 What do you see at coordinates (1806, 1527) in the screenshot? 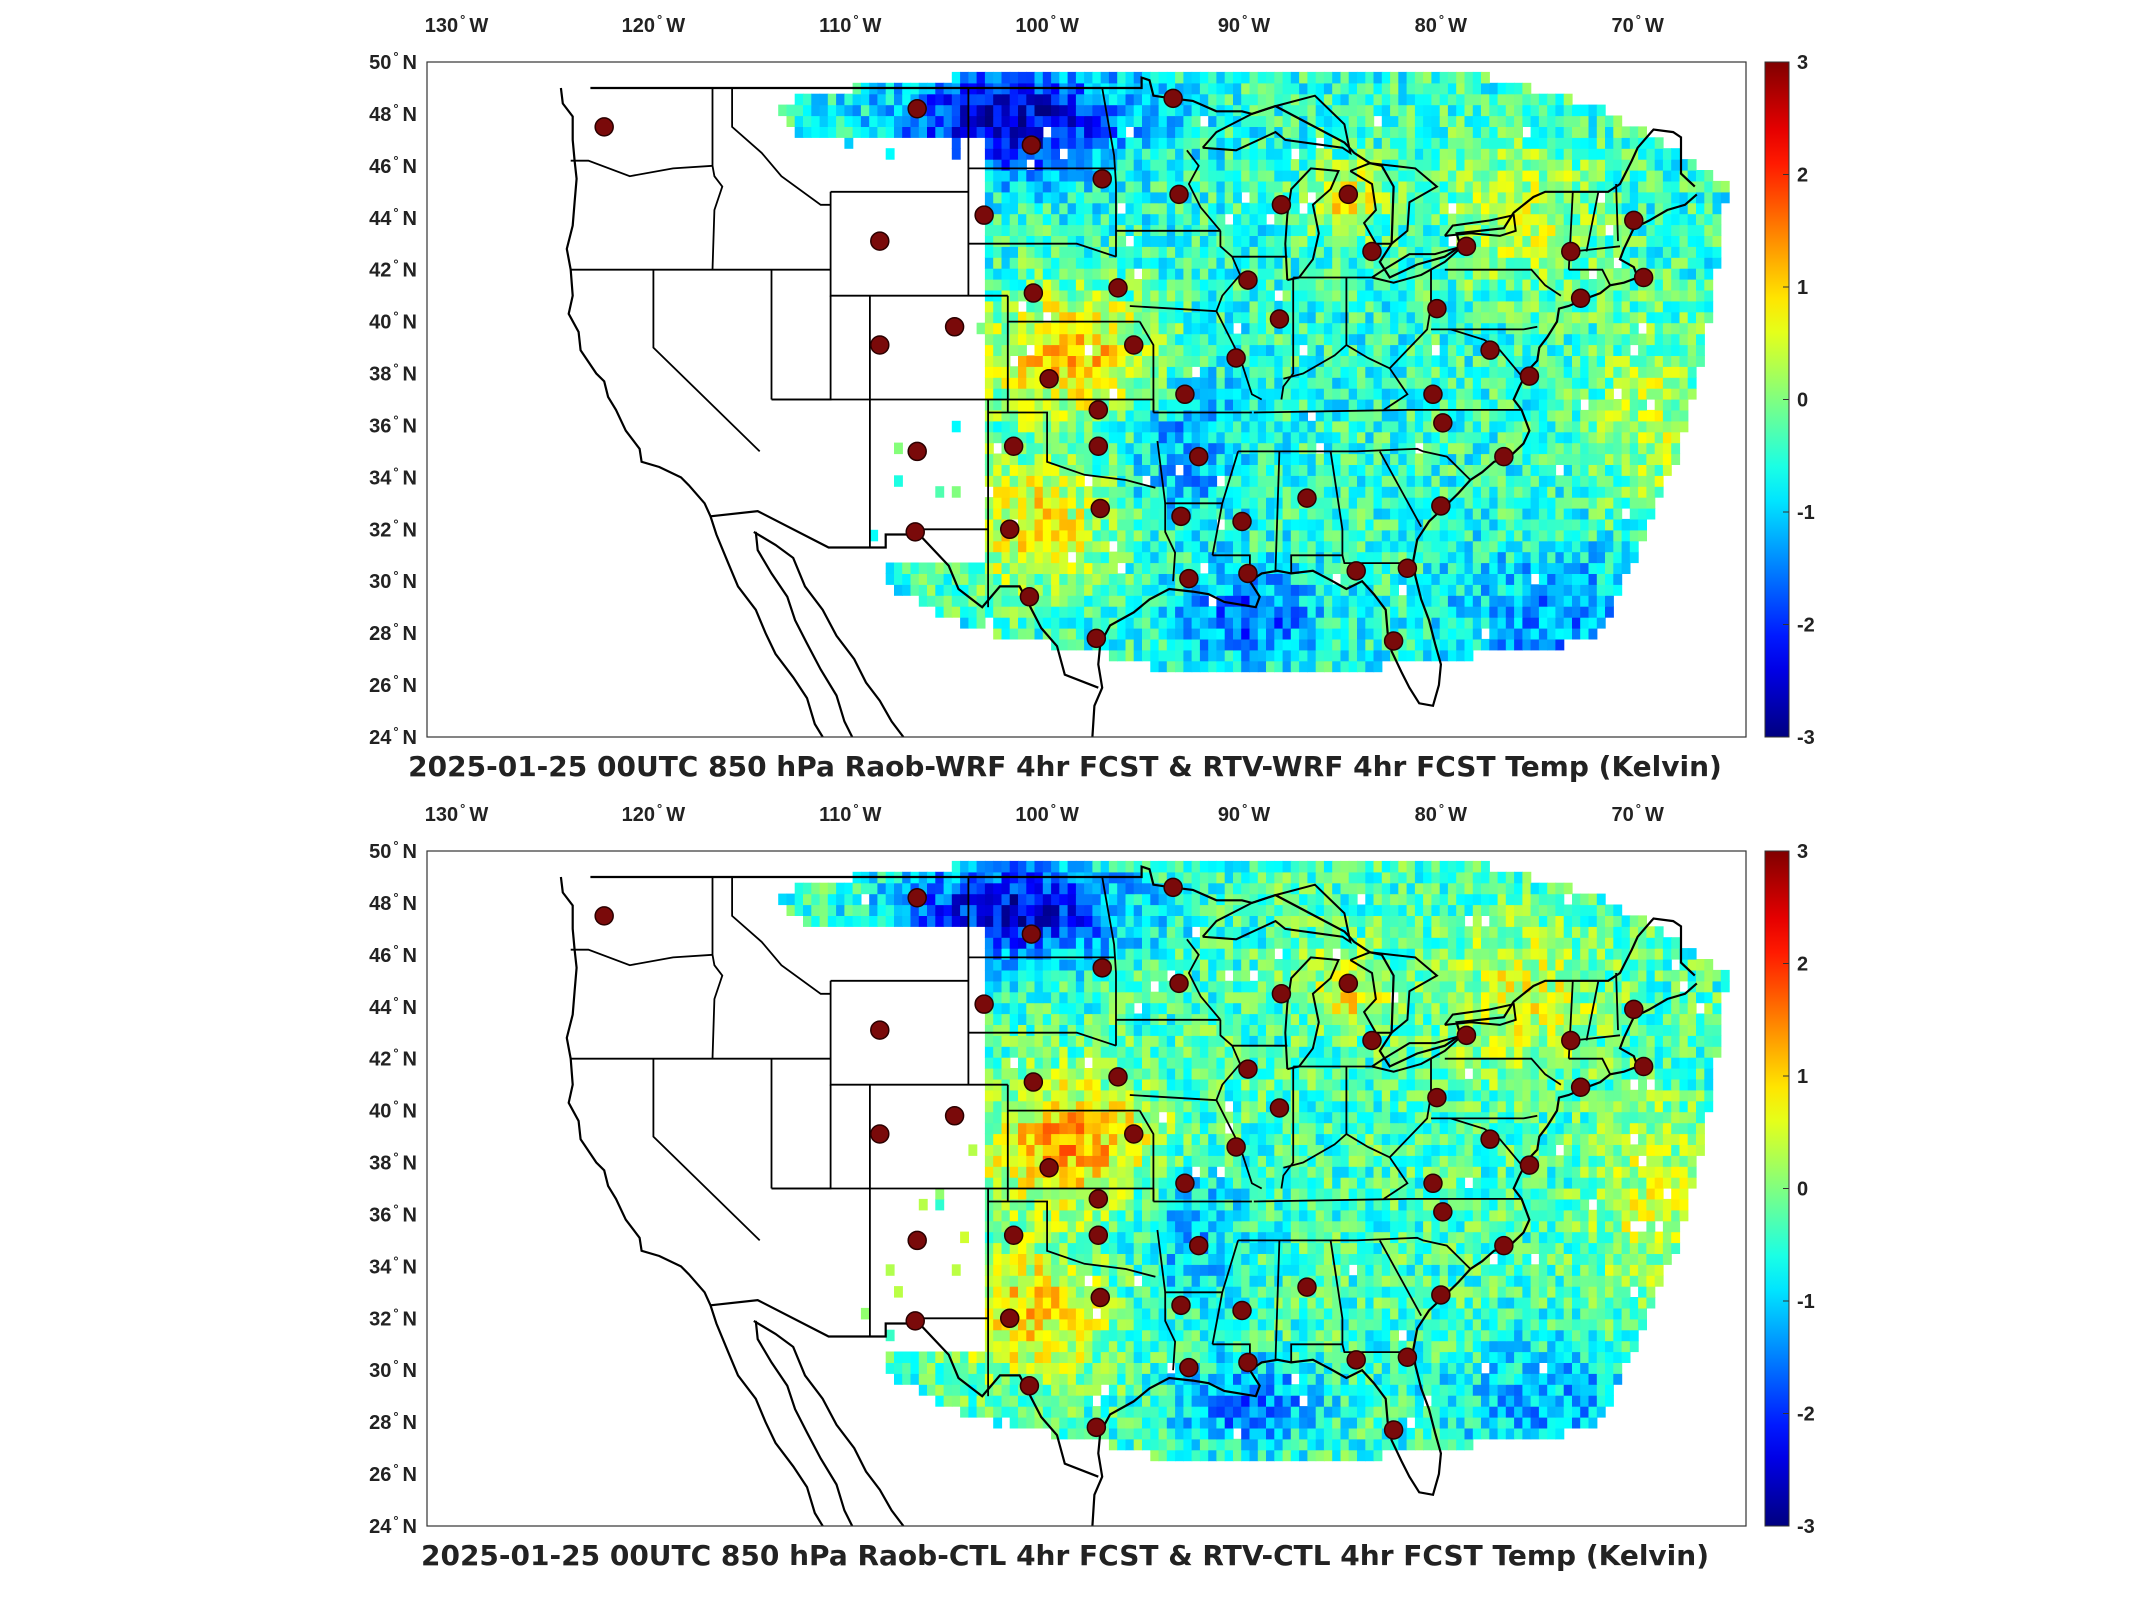
I see `colorbar-tick-label: -3` at bounding box center [1806, 1527].